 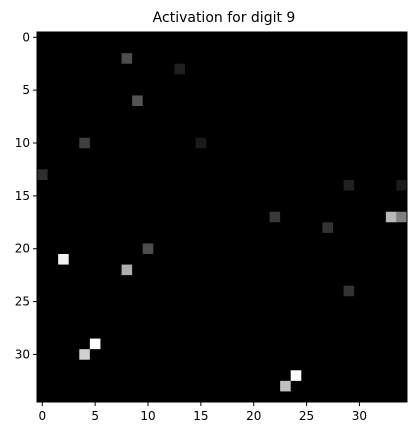 I want to click on x-tick-label: 30, so click(x=359, y=416).